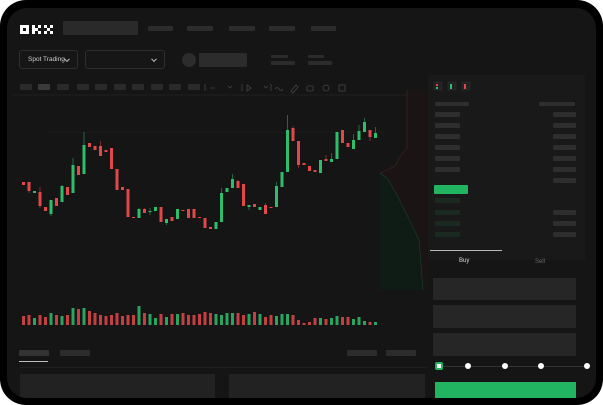  I want to click on fullscreen-icon, so click(342, 88).